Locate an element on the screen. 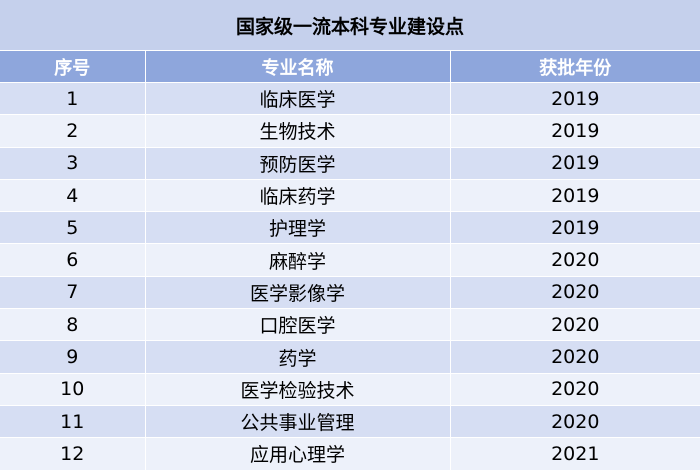 Image resolution: width=700 pixels, height=471 pixels. table-row: 9 药学 2020 is located at coordinates (350, 357).